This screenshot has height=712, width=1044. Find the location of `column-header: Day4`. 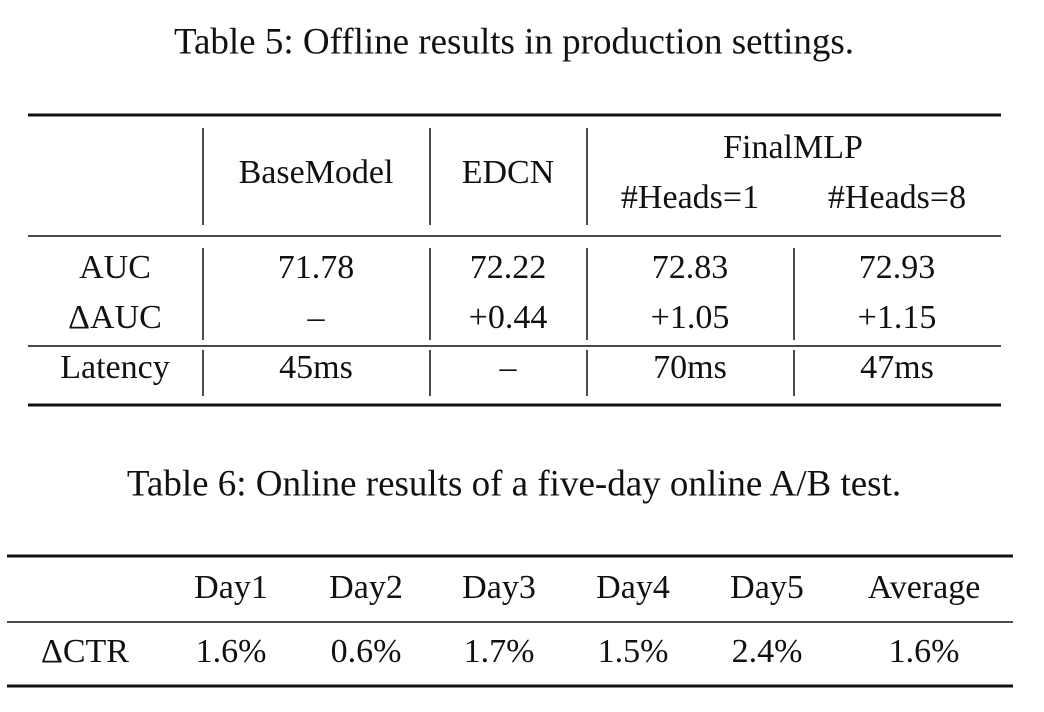

column-header: Day4 is located at coordinates (633, 587).